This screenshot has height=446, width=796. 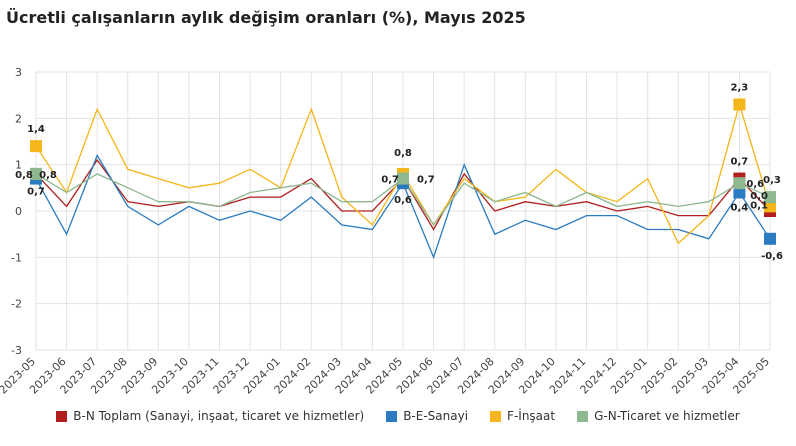 I want to click on legend-label: F-İnşaat, so click(x=531, y=416).